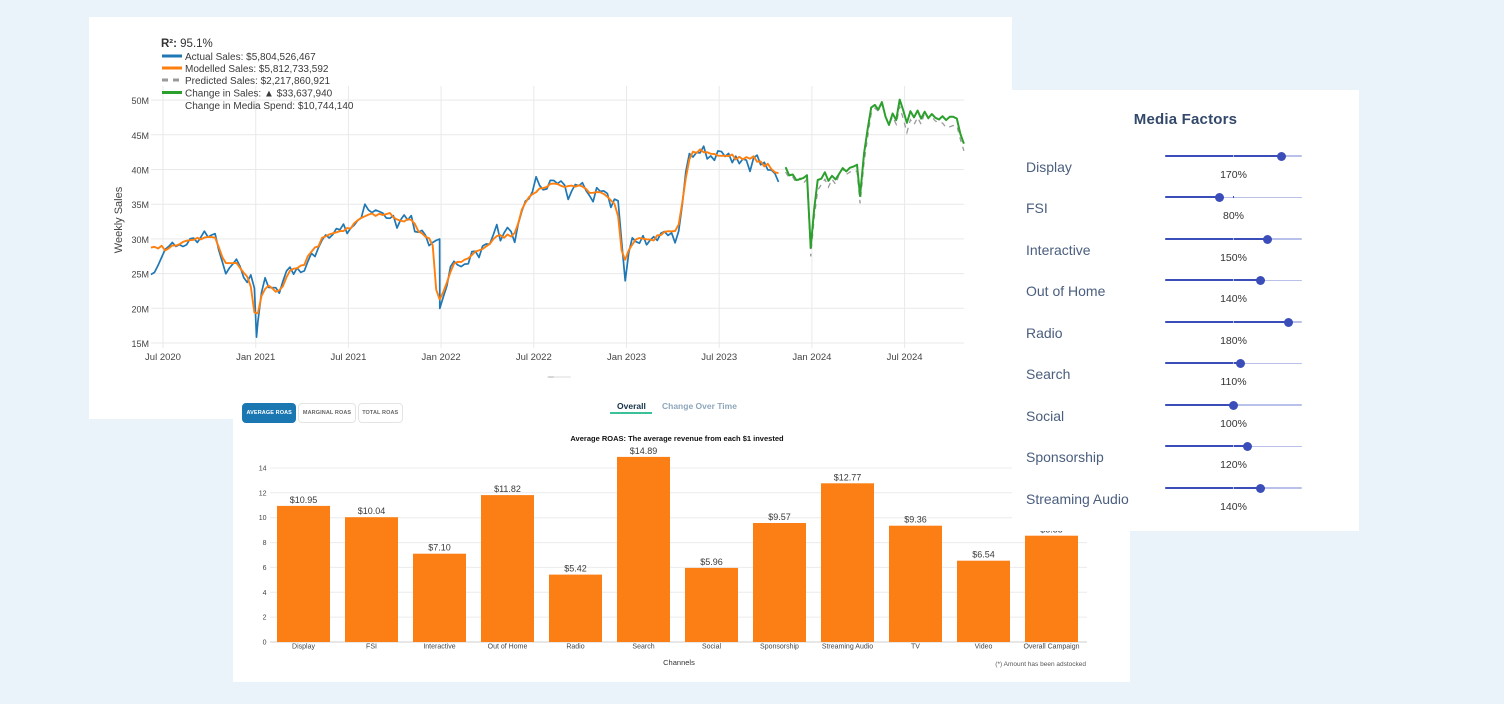  I want to click on svg-text: Jul 2021, so click(348, 357).